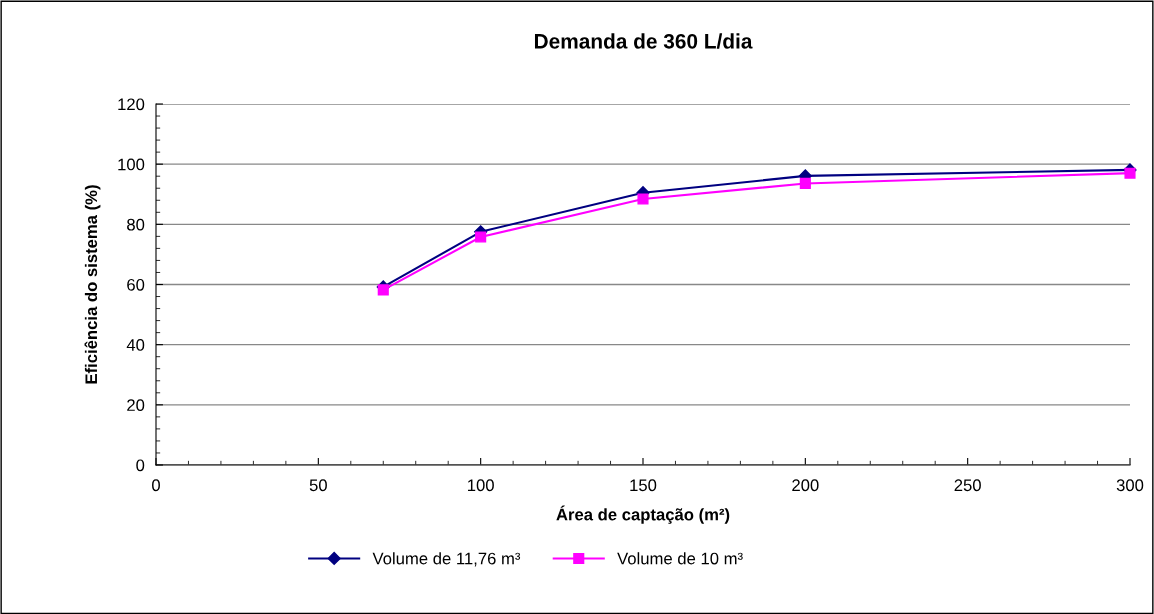 The width and height of the screenshot is (1154, 614). Describe the element at coordinates (318, 485) in the screenshot. I see `x-tick-label: 50` at that location.